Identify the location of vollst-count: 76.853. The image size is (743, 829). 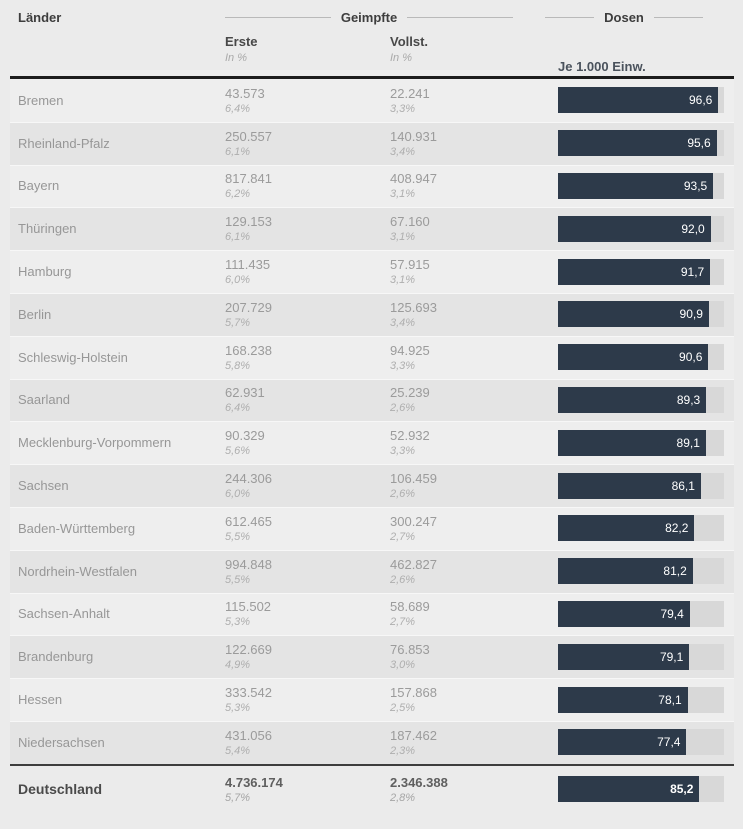
(410, 650).